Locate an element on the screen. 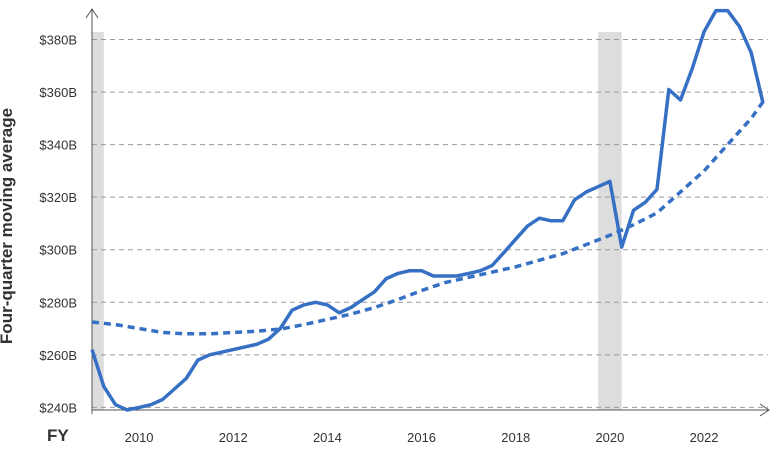 This screenshot has height=456, width=781. y-axis-title: Four-quarter moving average is located at coordinates (8, 226).